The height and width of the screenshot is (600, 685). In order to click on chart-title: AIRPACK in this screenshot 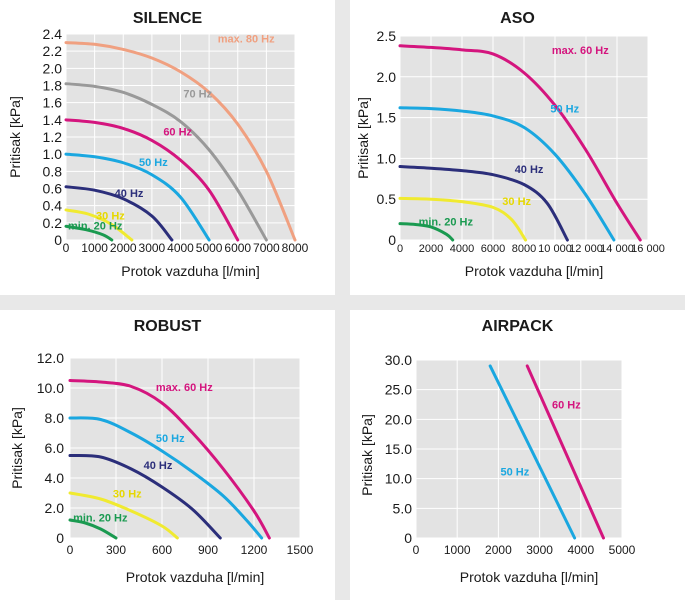, I will do `click(517, 326)`.